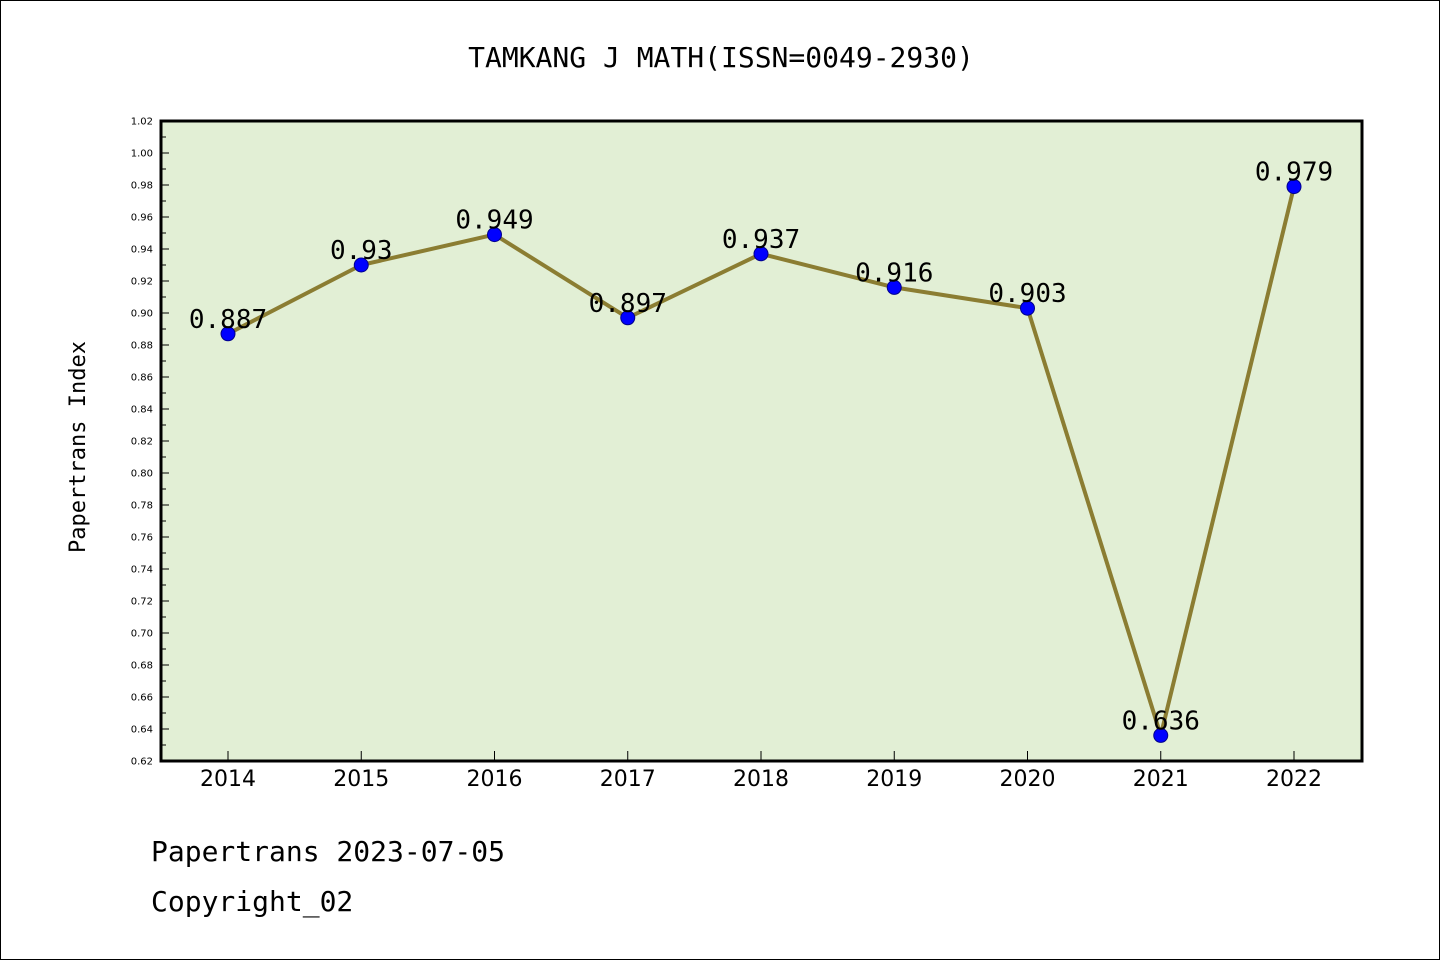 The image size is (1440, 961). I want to click on x-tick-label: 2020, so click(1028, 779).